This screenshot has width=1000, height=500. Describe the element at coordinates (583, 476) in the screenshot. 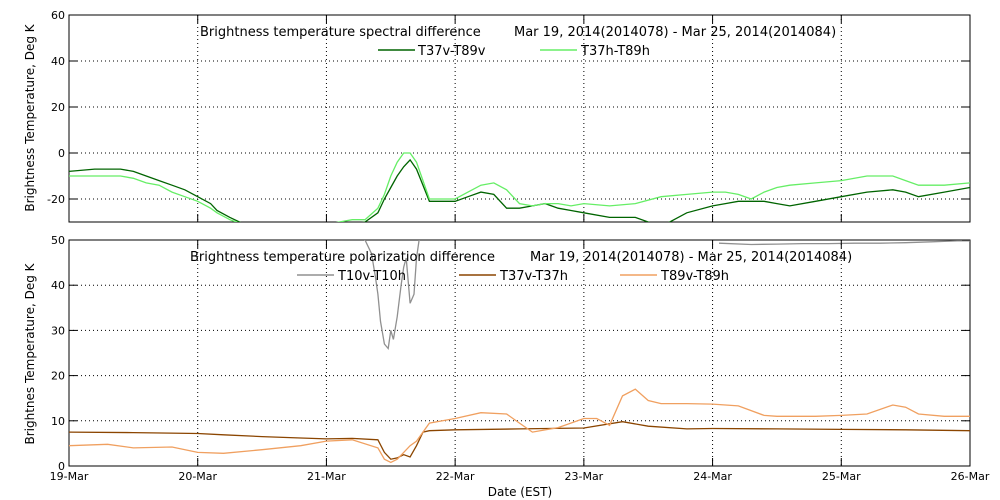

I see `x-tick-label: 23-Mar` at that location.